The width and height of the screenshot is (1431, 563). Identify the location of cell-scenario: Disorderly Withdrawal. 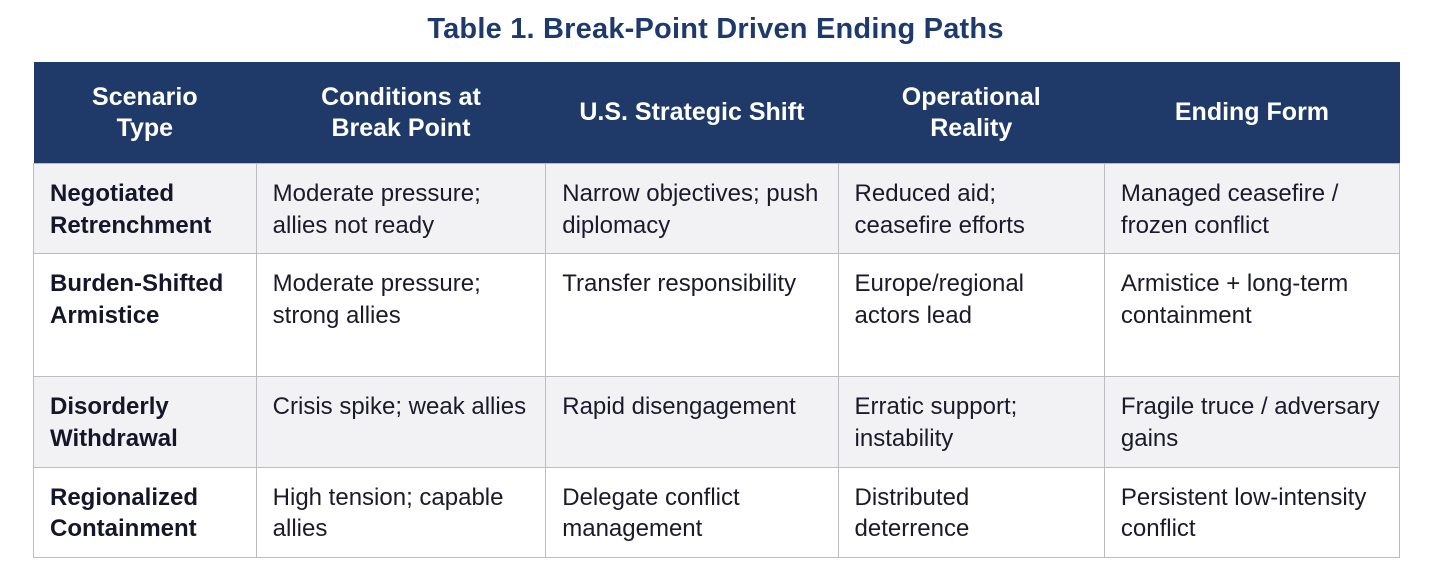
(145, 422).